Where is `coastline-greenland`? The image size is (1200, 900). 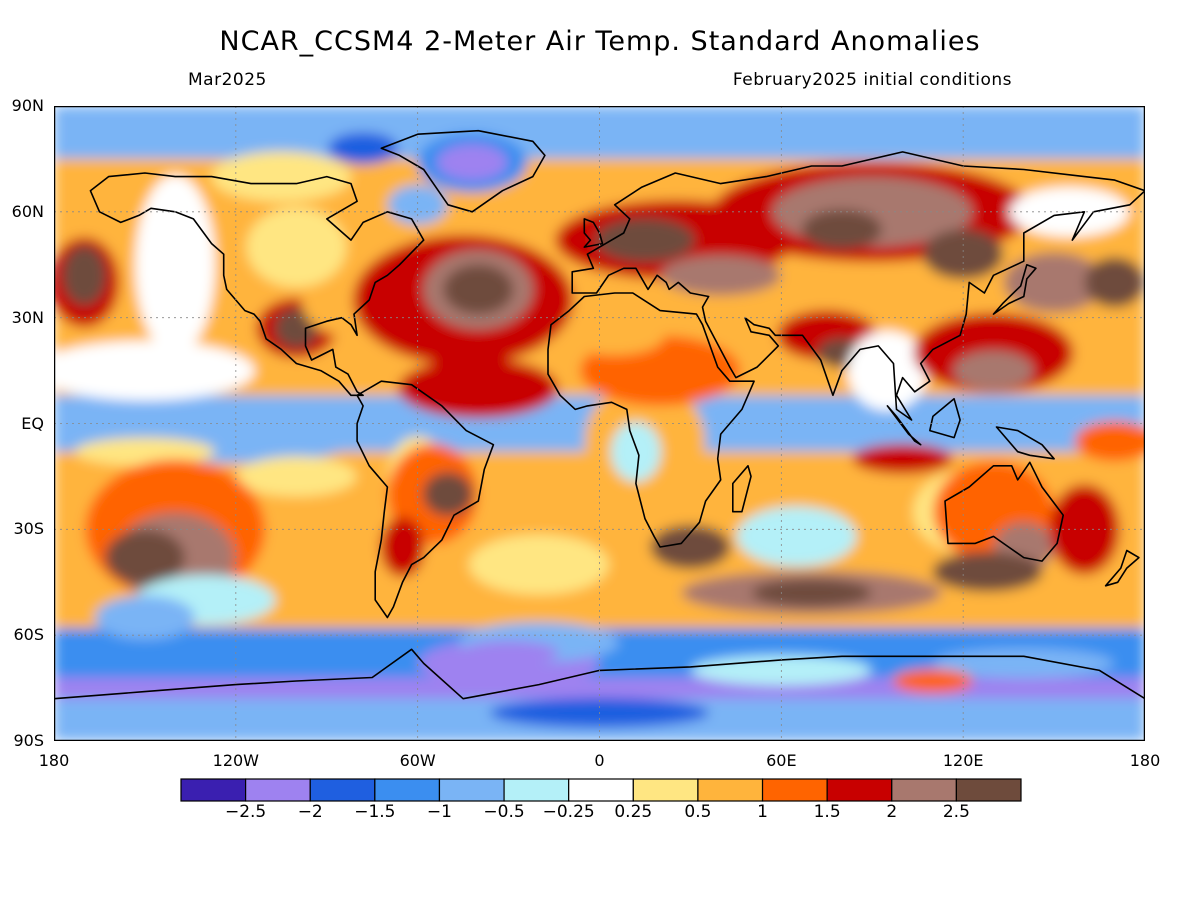
coastline-greenland is located at coordinates (463, 171).